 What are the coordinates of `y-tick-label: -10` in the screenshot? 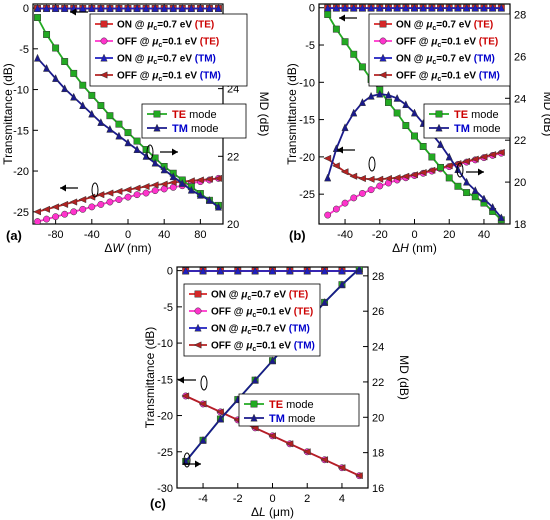 It's located at (307, 83).